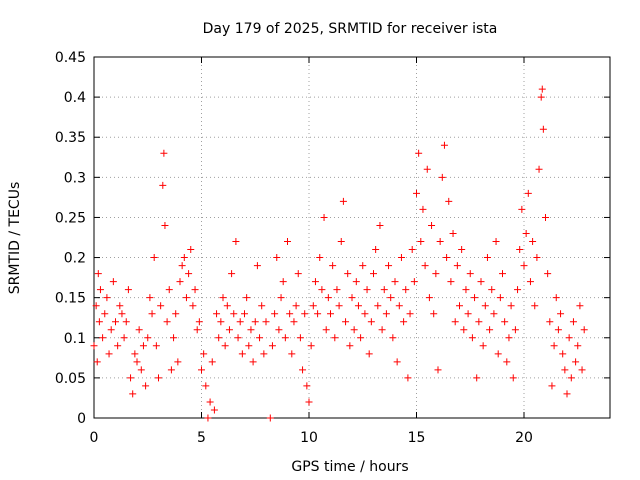 The width and height of the screenshot is (640, 480). What do you see at coordinates (75, 259) in the screenshot?
I see `y-tick-label: 0.2` at bounding box center [75, 259].